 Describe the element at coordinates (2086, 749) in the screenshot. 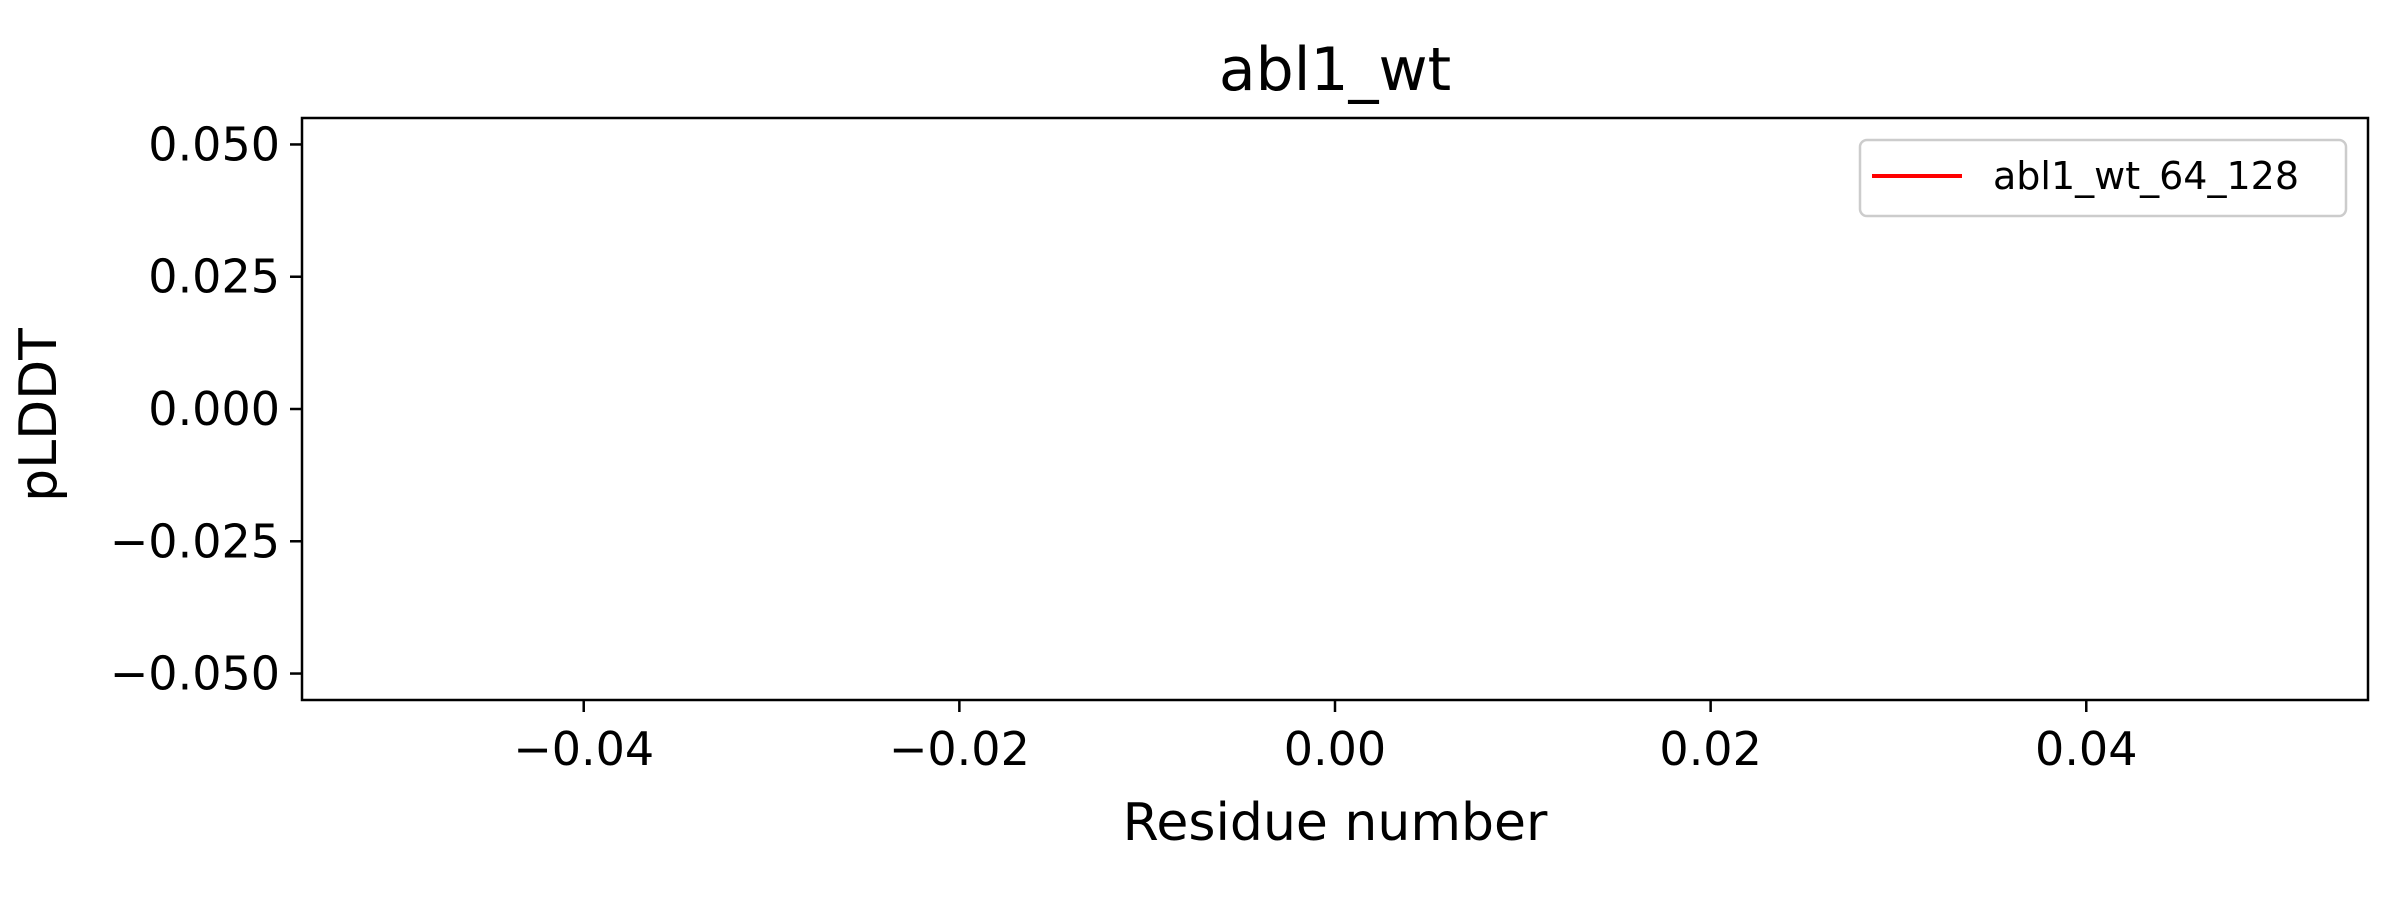

I see `x-tick-label: 0.04` at that location.